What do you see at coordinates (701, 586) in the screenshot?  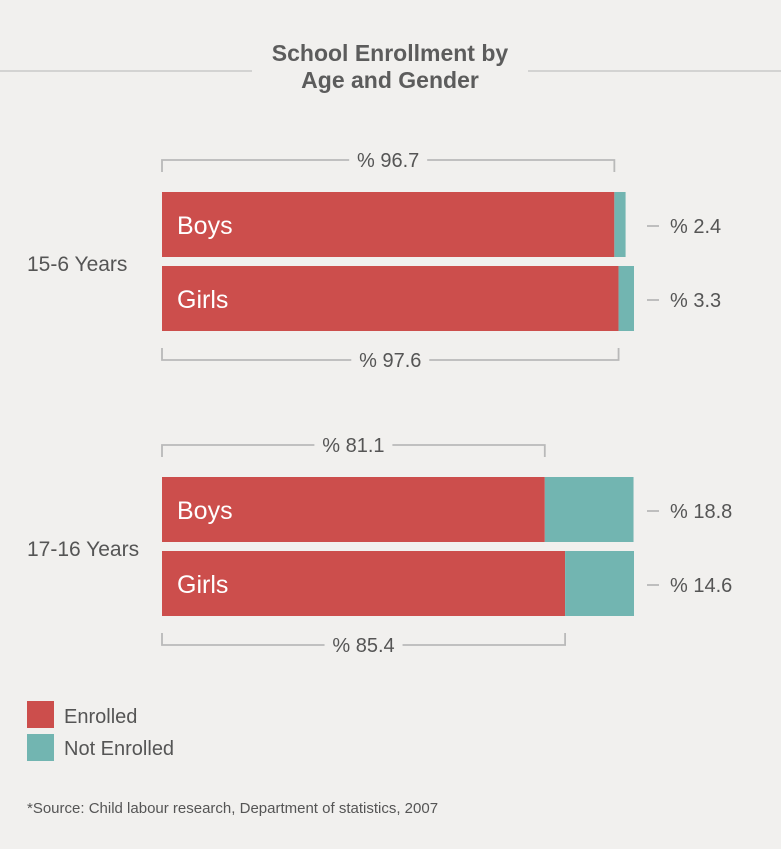 I see `value-not-enrolled-g1-girls: % 14.6` at bounding box center [701, 586].